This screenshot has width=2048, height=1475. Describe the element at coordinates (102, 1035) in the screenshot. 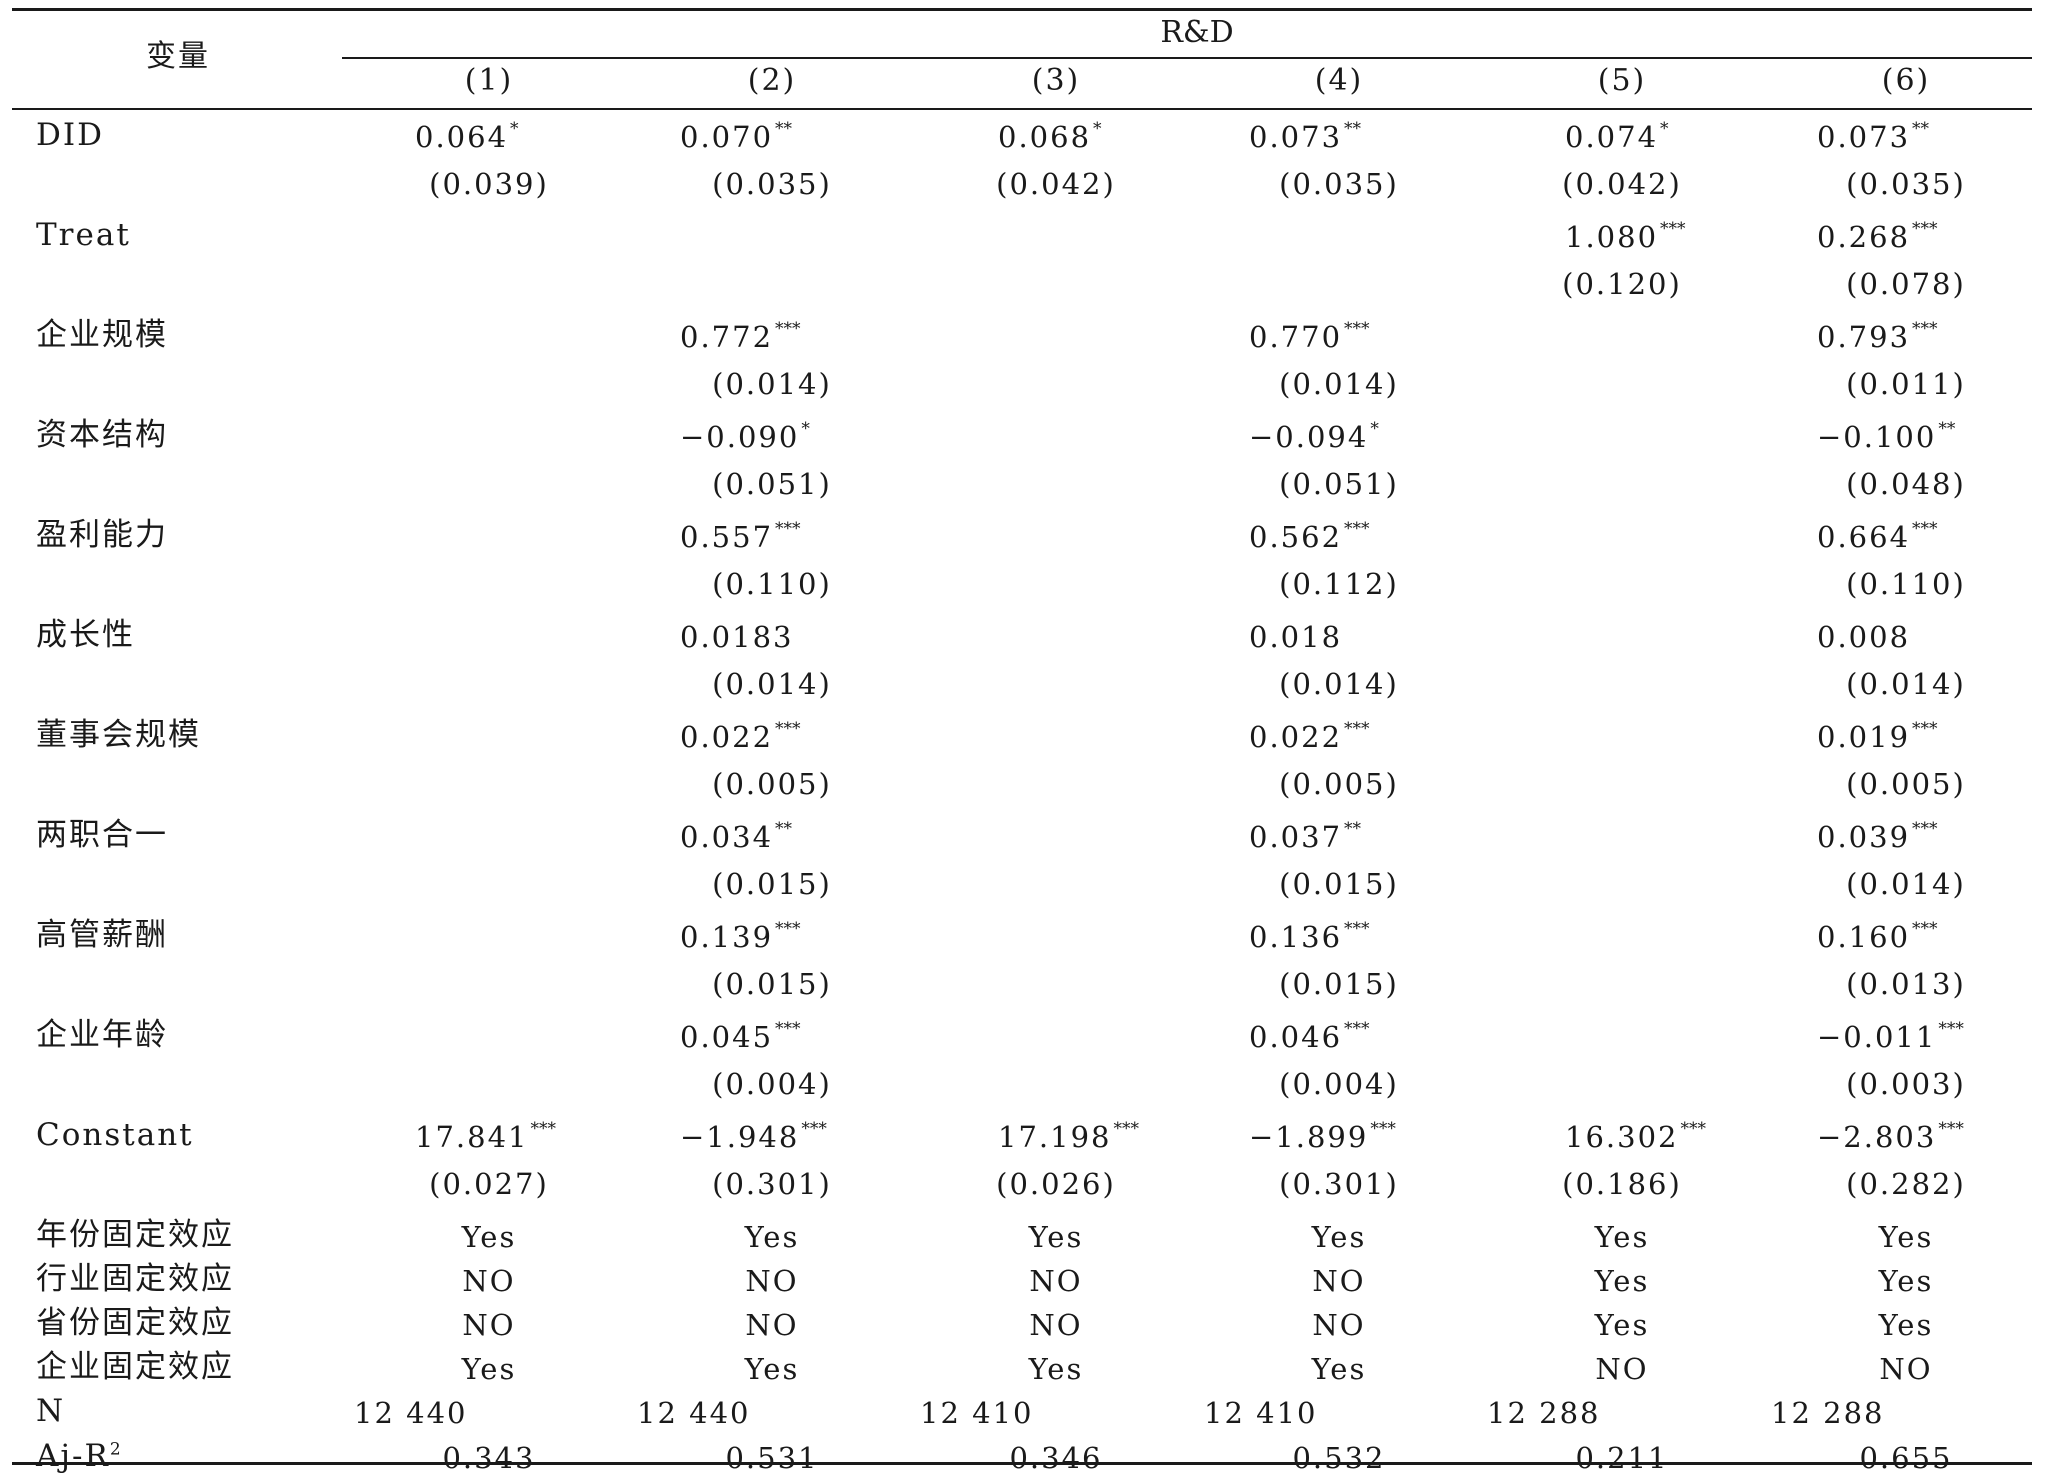

I see `row-label: 企业年龄` at that location.